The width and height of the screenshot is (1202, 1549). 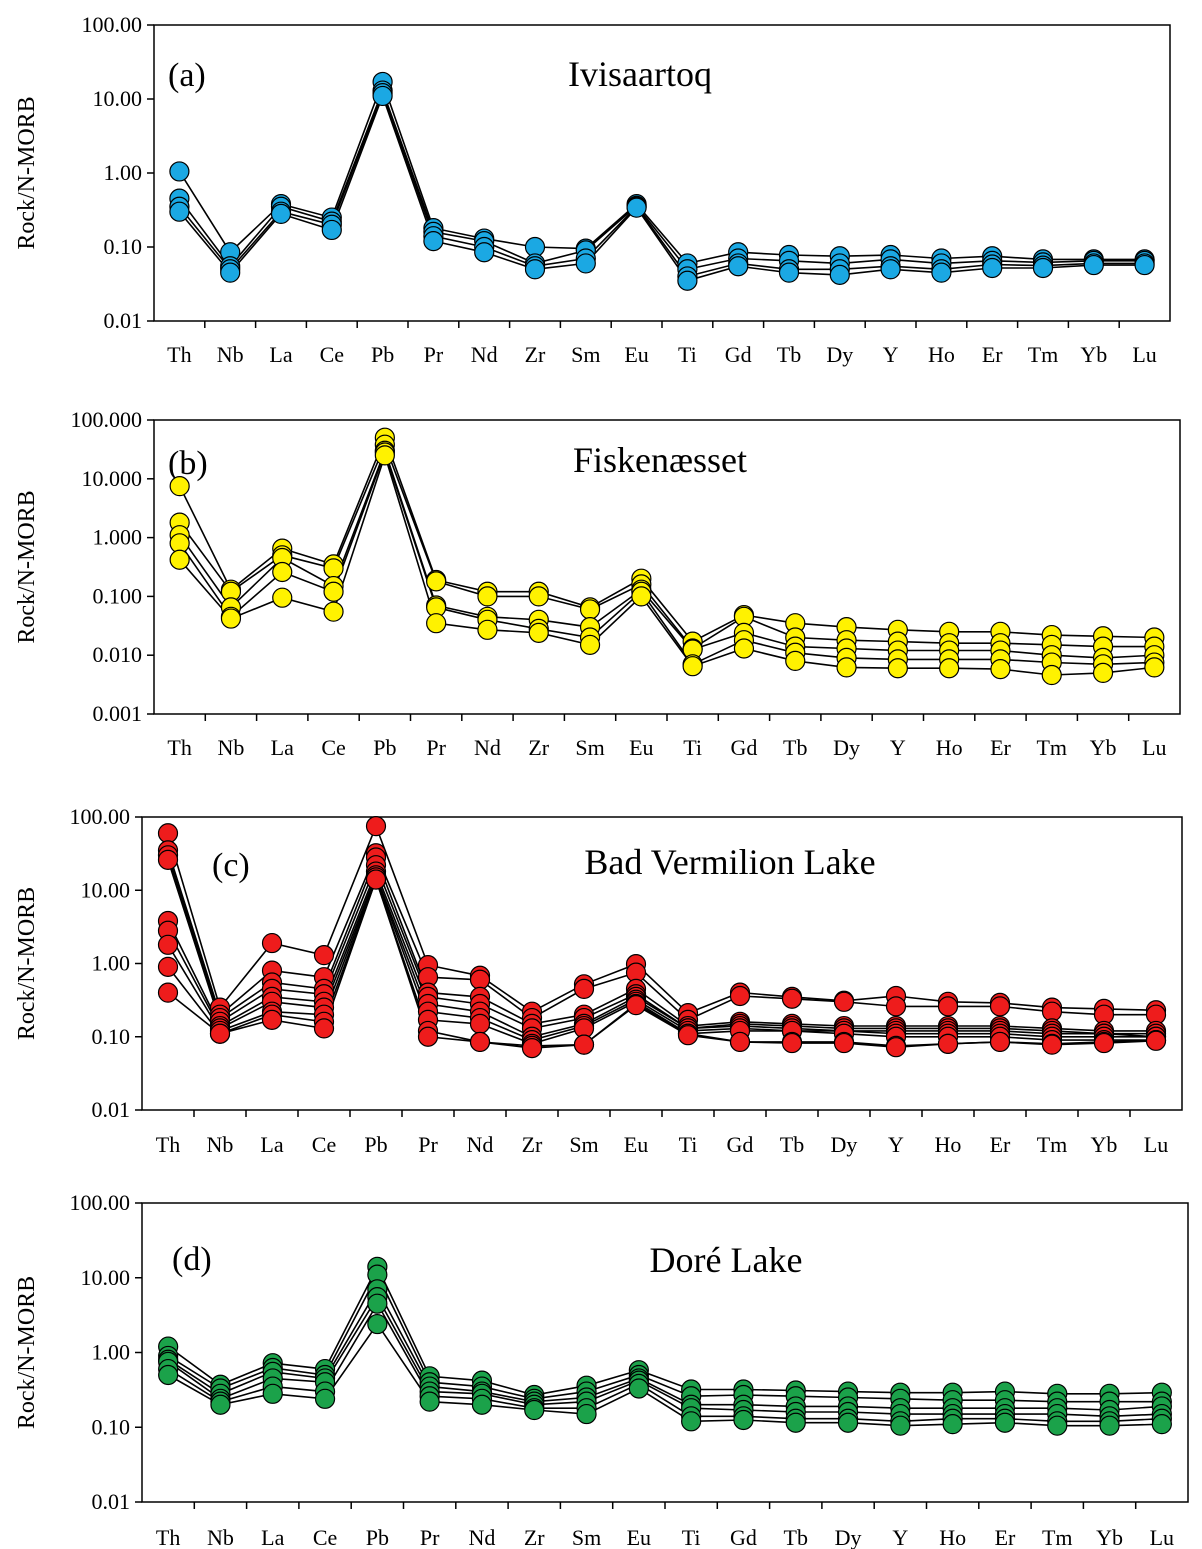 What do you see at coordinates (1103, 747) in the screenshot?
I see `x-tick-label: Yb` at bounding box center [1103, 747].